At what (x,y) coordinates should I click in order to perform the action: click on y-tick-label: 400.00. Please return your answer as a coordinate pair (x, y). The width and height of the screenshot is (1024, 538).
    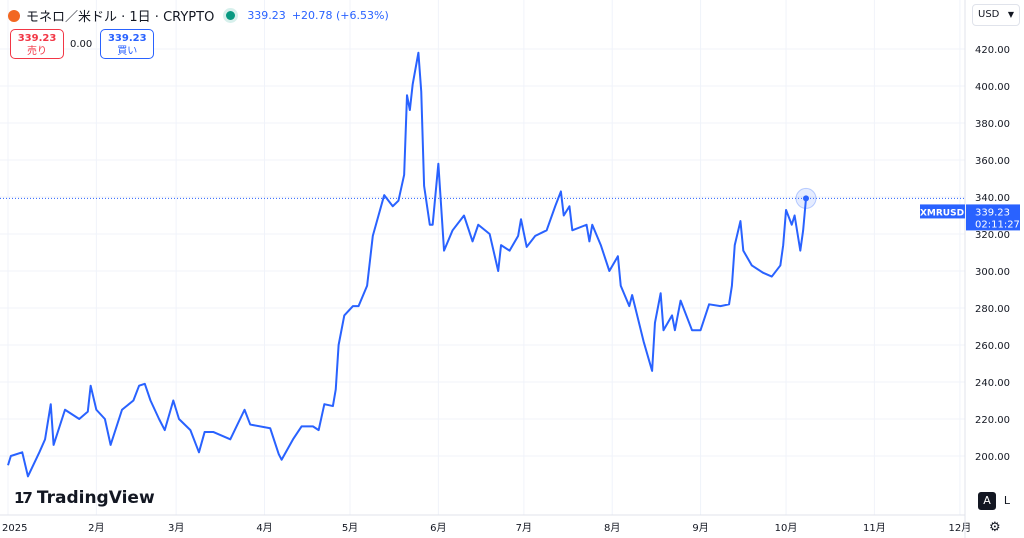
    Looking at the image, I should click on (992, 87).